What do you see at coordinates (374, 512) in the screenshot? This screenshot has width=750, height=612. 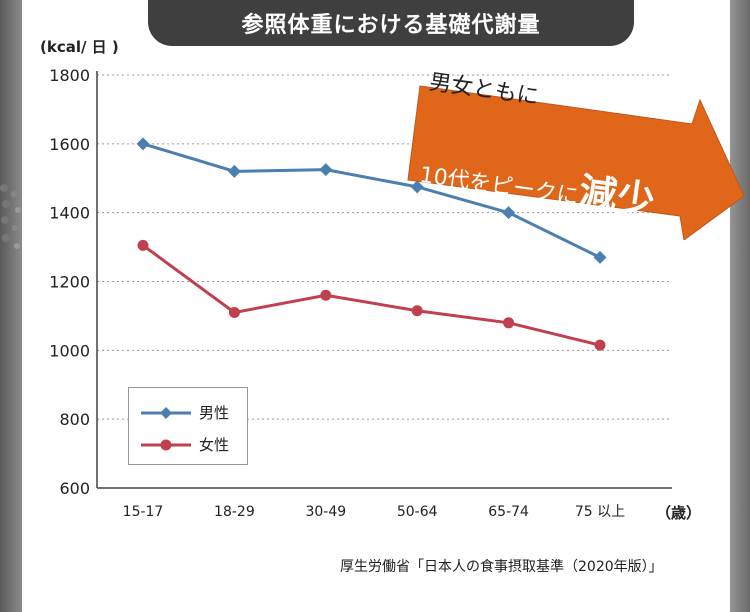 I see `x-tick-labels: 15-17 18-29 30-49 50-64 65-74 75 以上` at bounding box center [374, 512].